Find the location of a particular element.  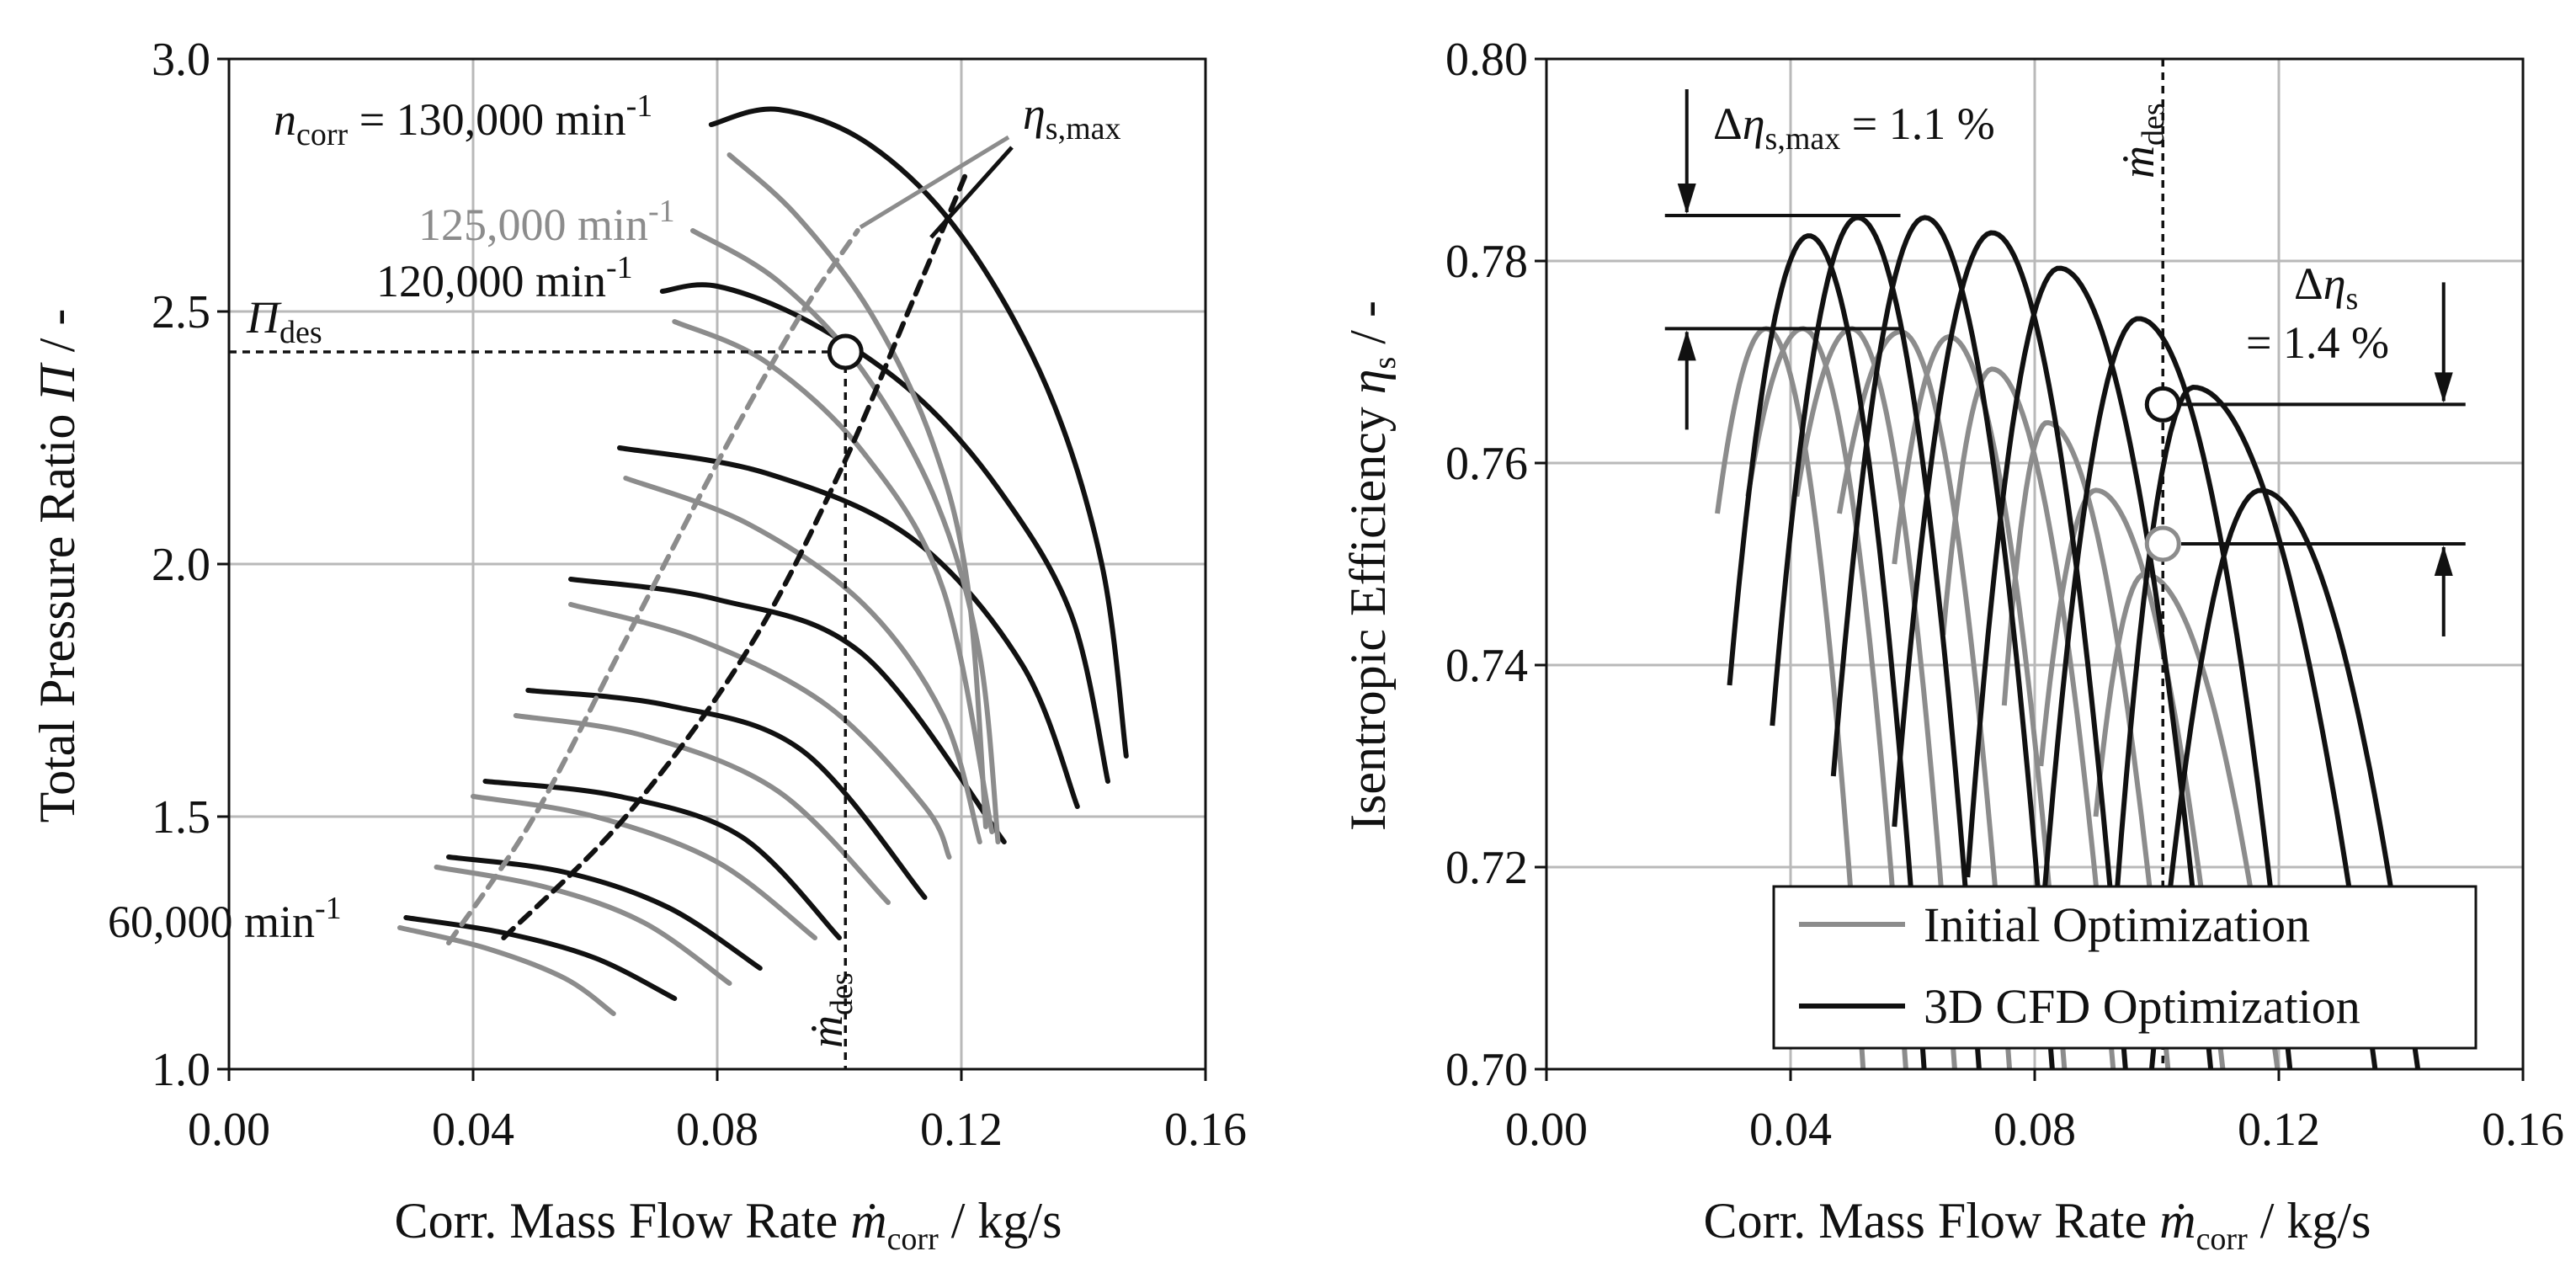

legend: Initial Optimization 3D CFD Optimization is located at coordinates (2125, 968).